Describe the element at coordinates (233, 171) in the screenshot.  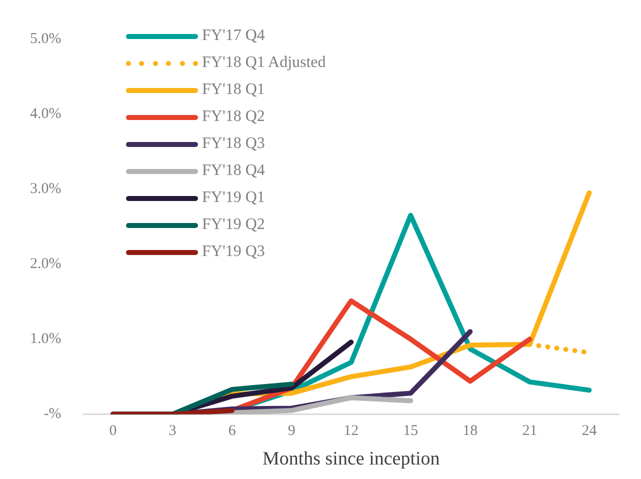
I see `legend-label: FY'18 Q4` at that location.